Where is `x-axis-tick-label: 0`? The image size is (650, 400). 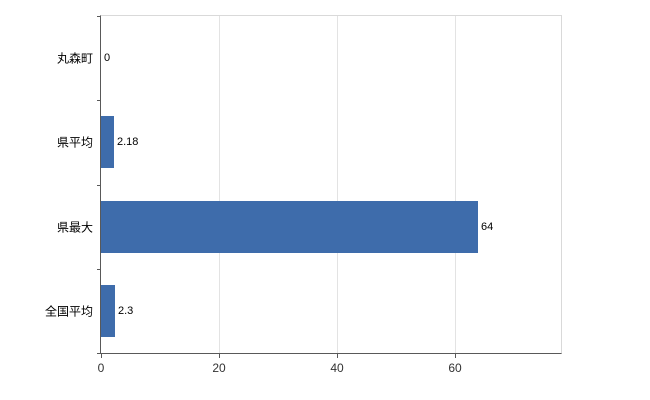
x-axis-tick-label: 0 is located at coordinates (101, 368).